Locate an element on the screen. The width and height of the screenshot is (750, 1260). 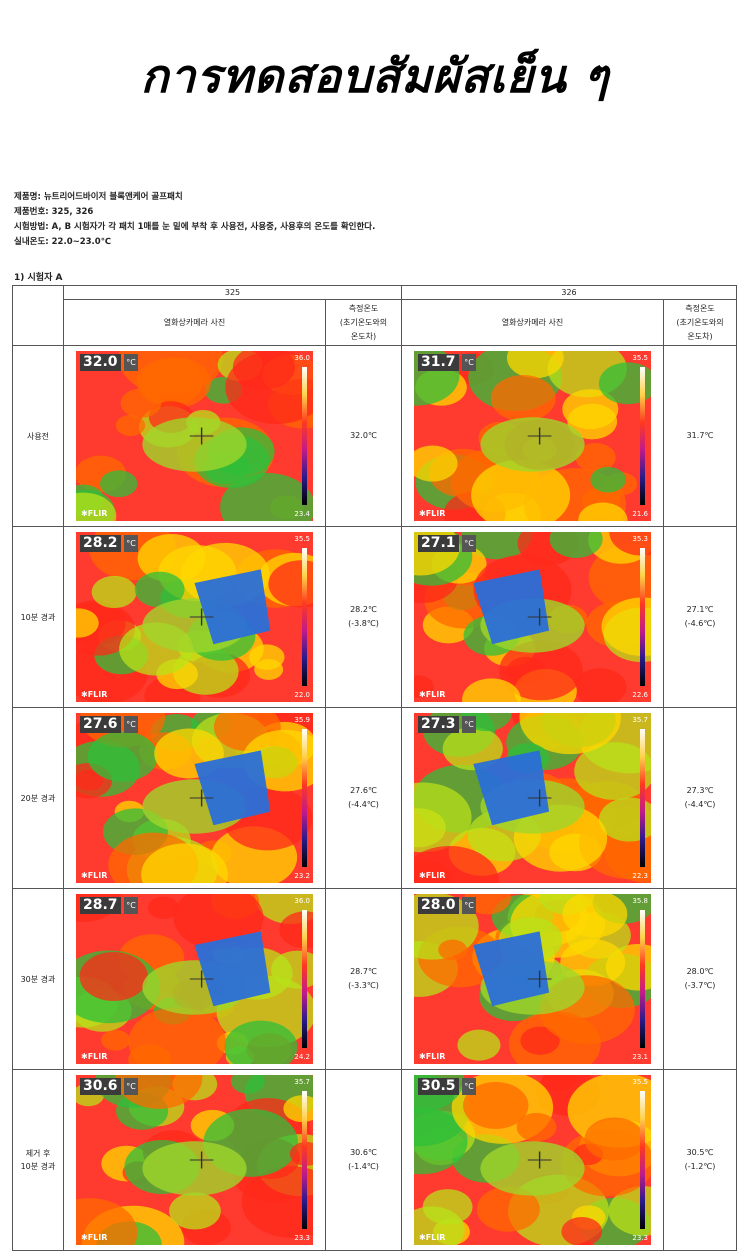
temperature-difference: (-1.4℃) is located at coordinates (363, 1166).